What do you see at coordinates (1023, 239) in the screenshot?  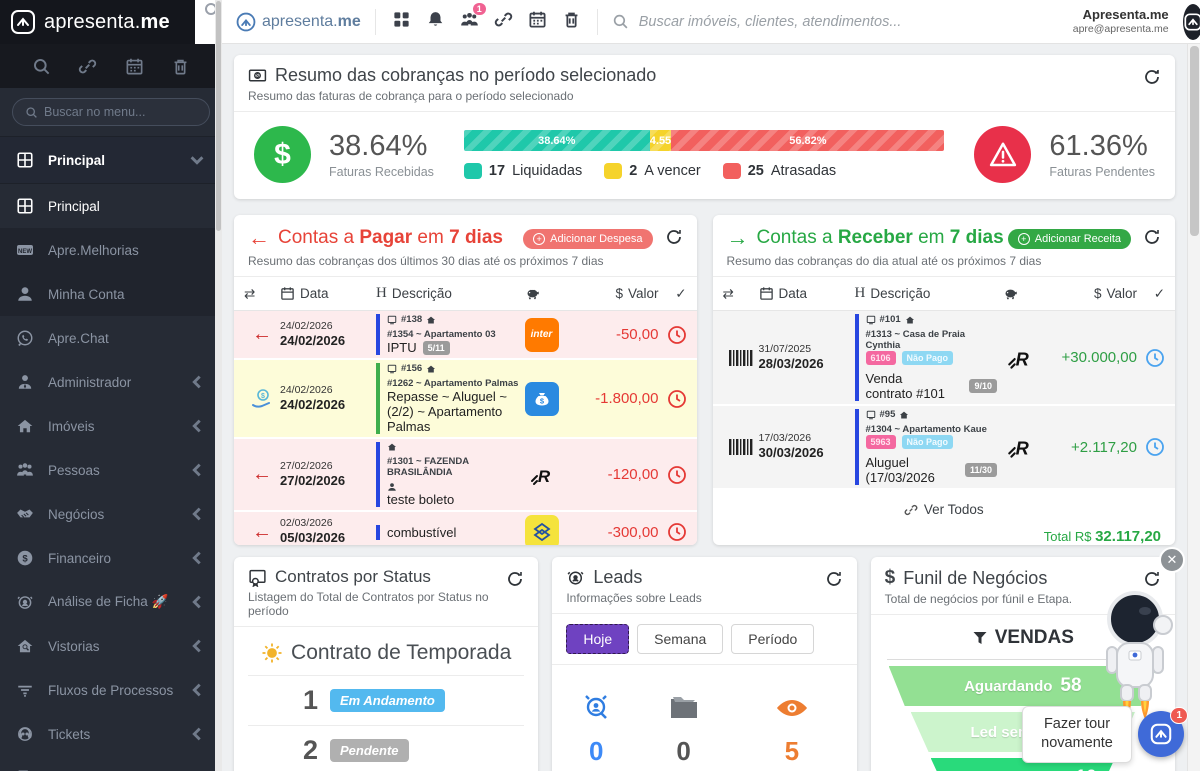 I see `plus-icon: +` at bounding box center [1023, 239].